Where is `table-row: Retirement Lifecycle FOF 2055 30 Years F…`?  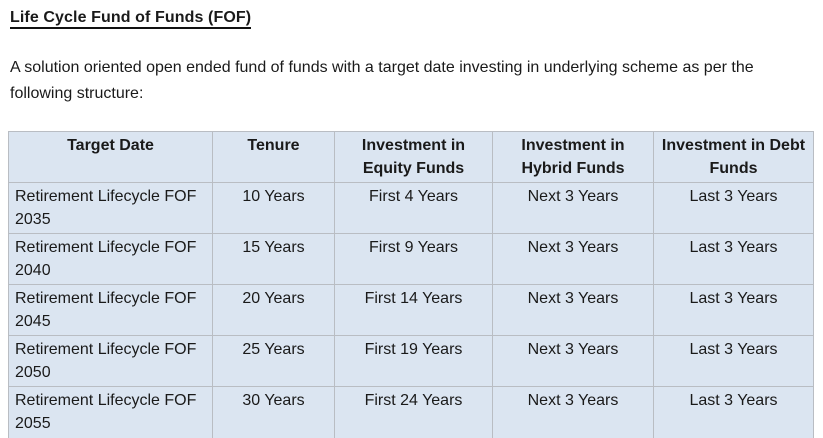
table-row: Retirement Lifecycle FOF 2055 30 Years F… is located at coordinates (411, 412).